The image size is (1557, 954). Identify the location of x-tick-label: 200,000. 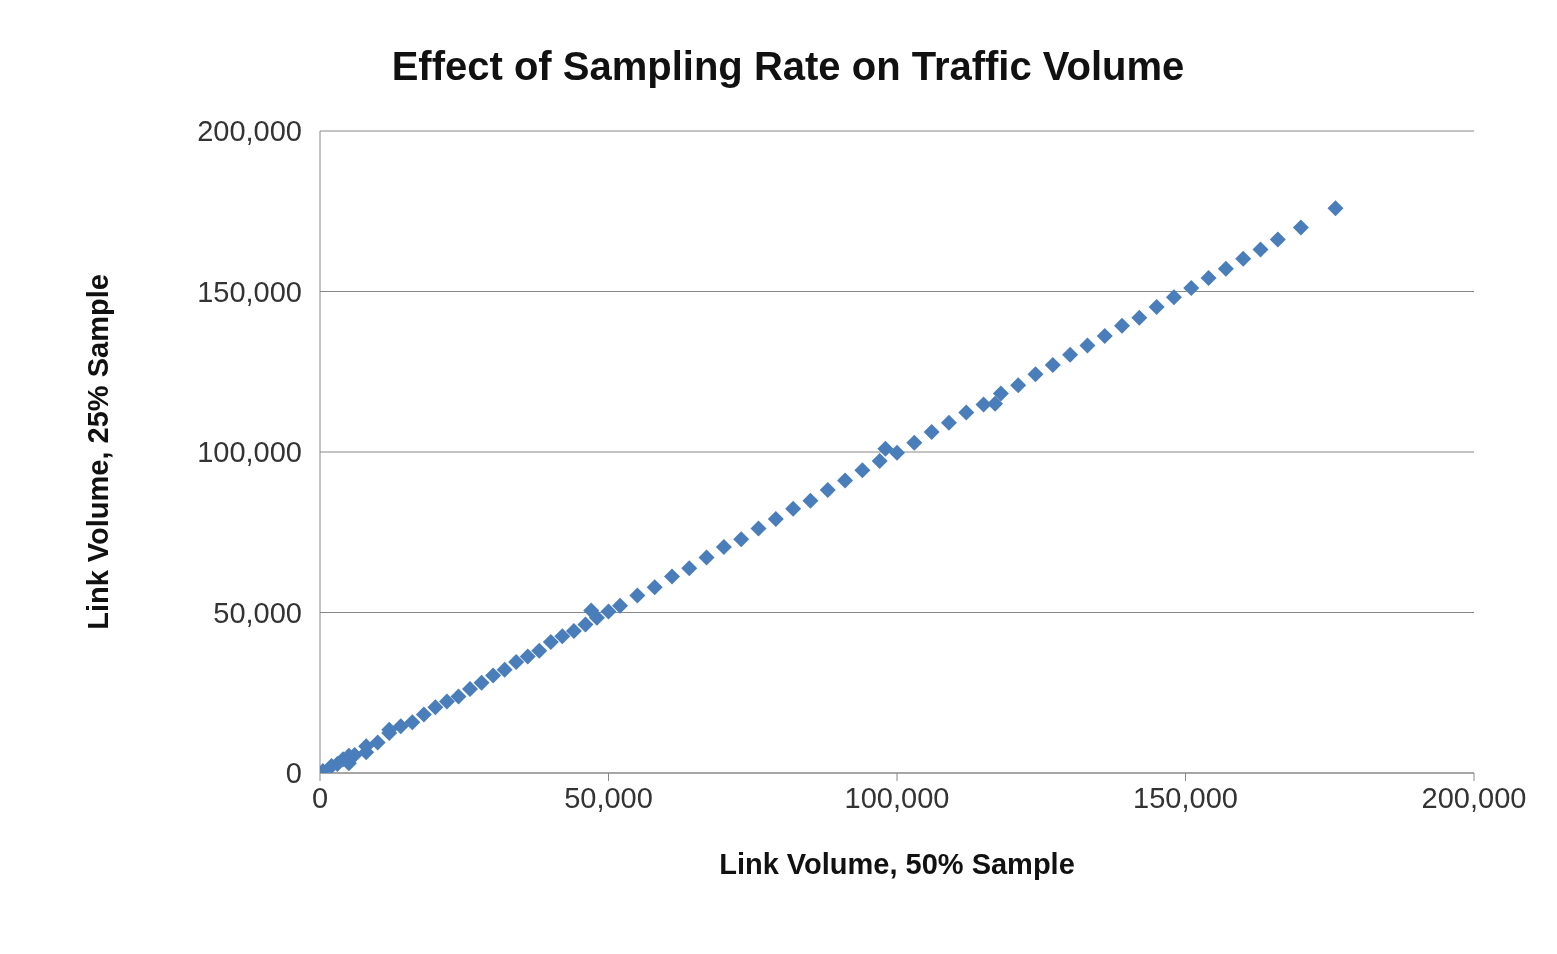
(1474, 797).